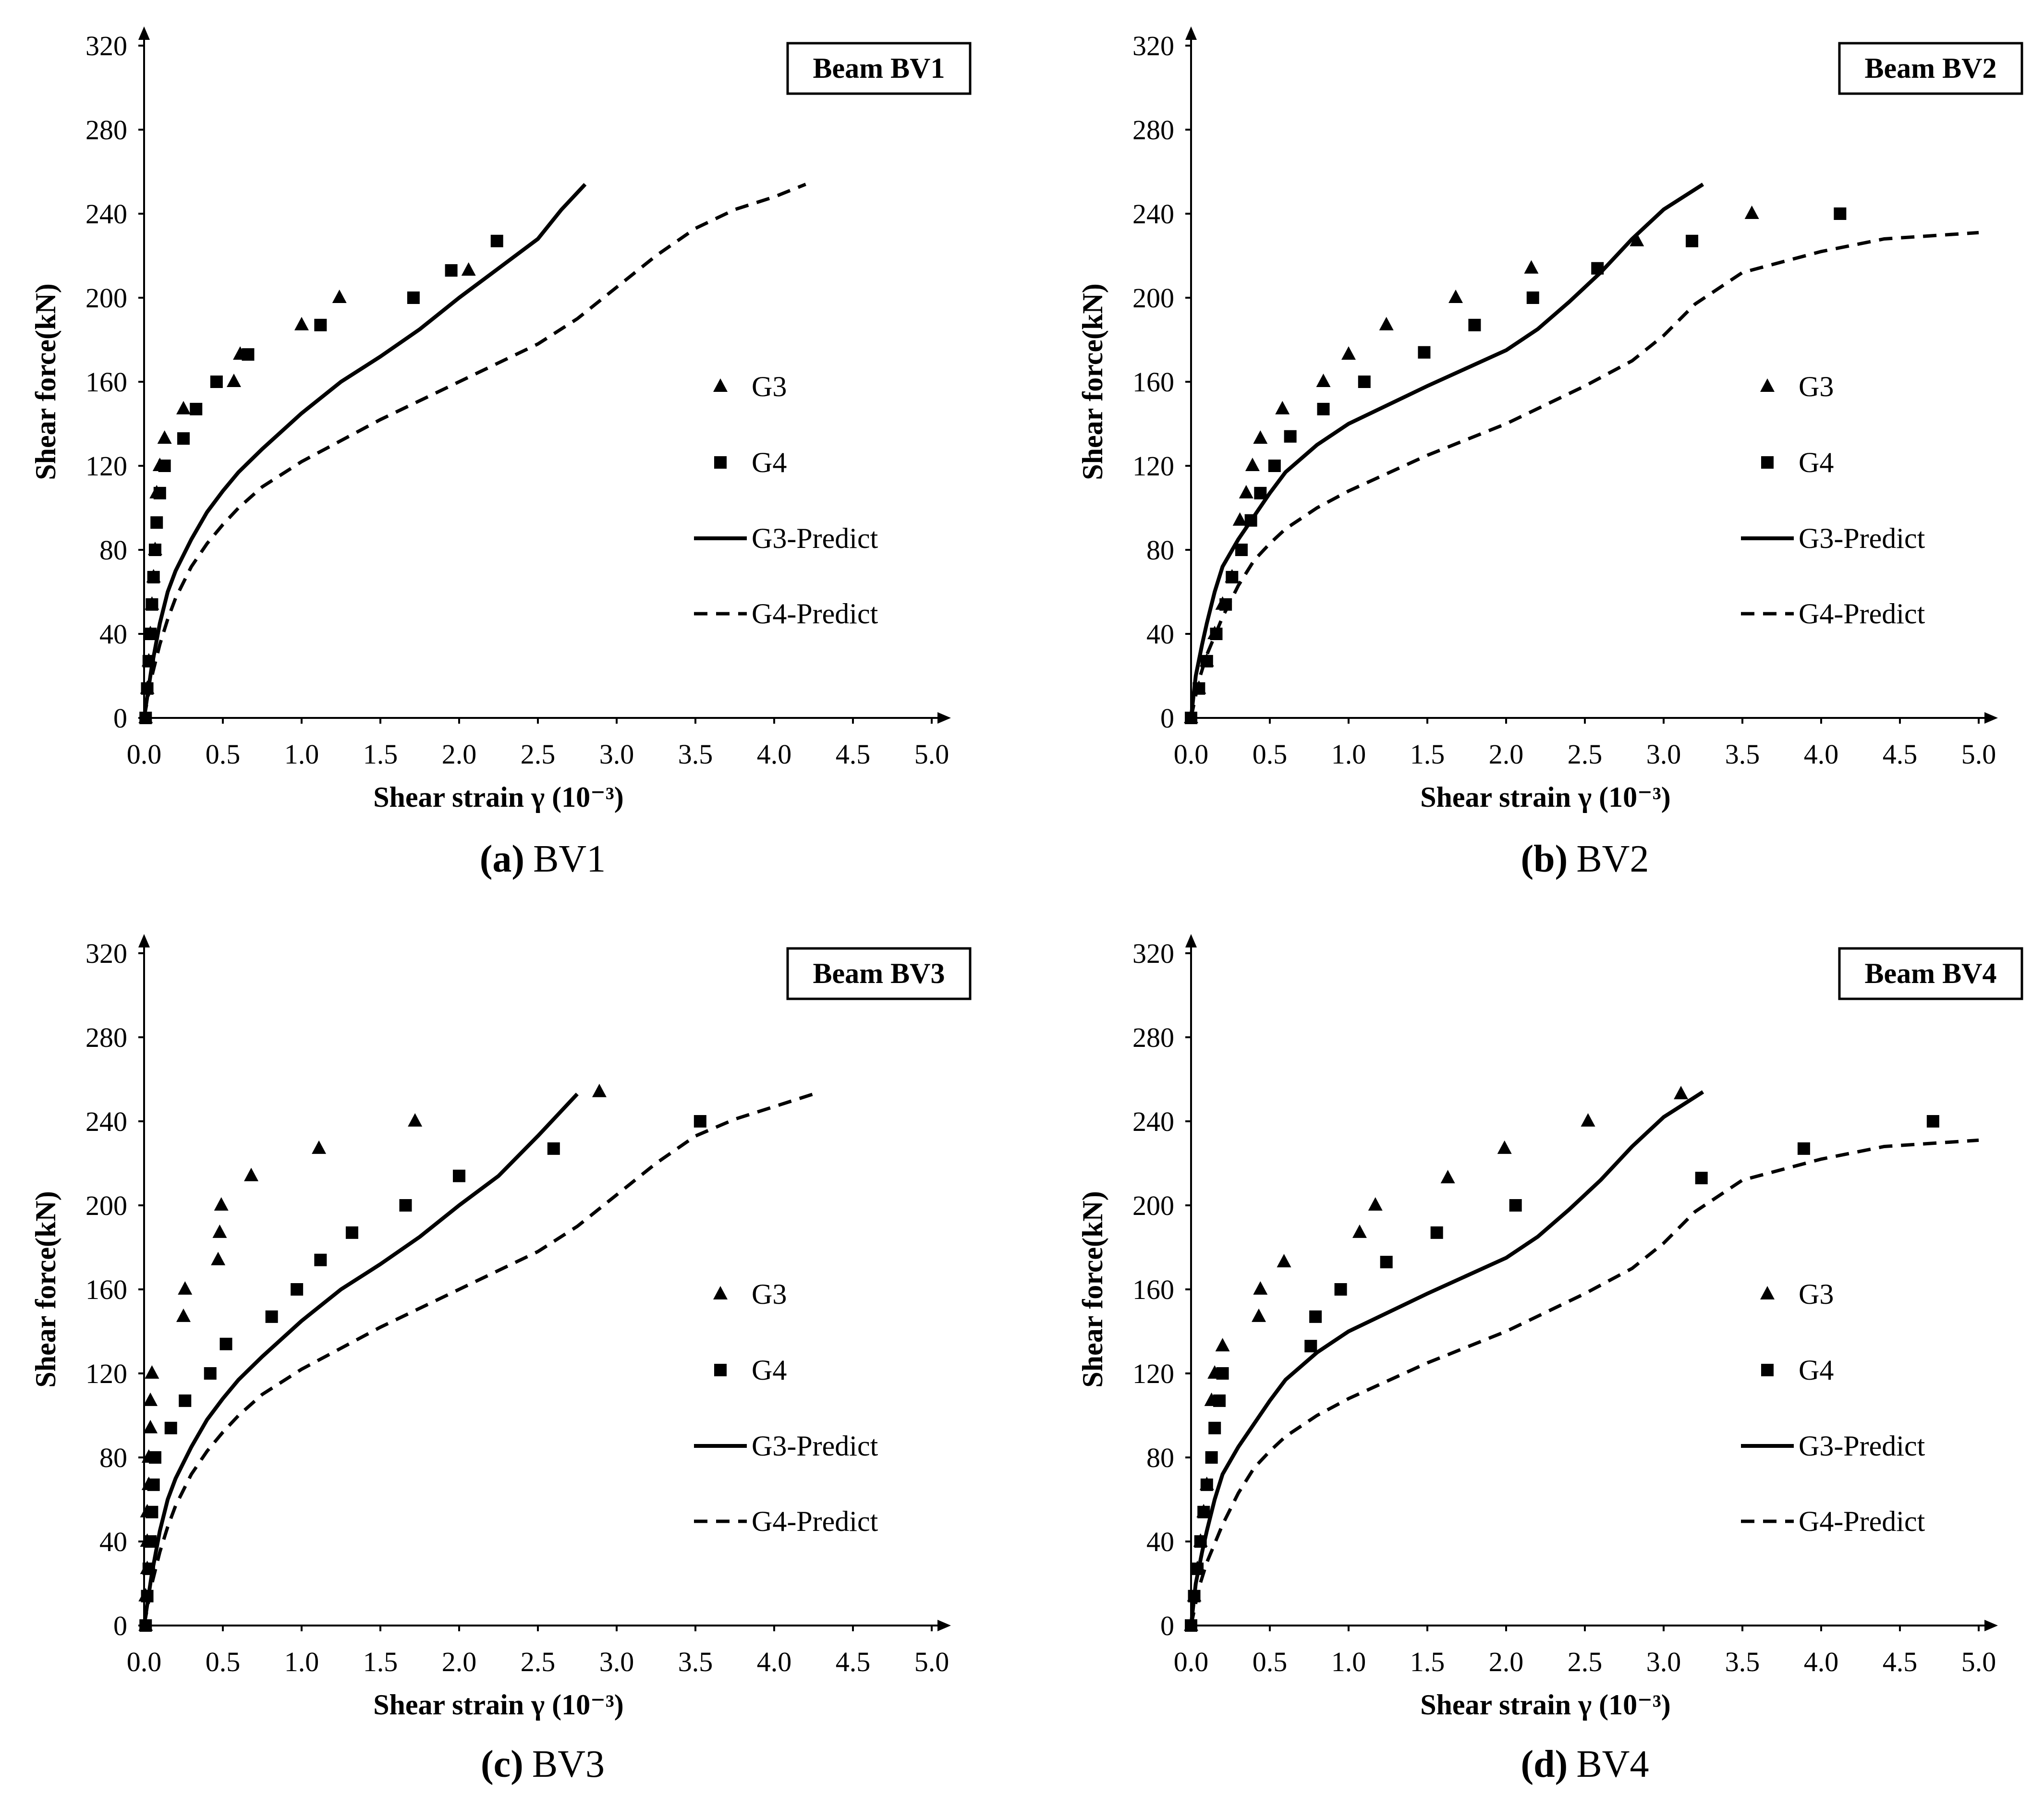 The image size is (2044, 1808). I want to click on y-tick-label: 40, so click(1160, 634).